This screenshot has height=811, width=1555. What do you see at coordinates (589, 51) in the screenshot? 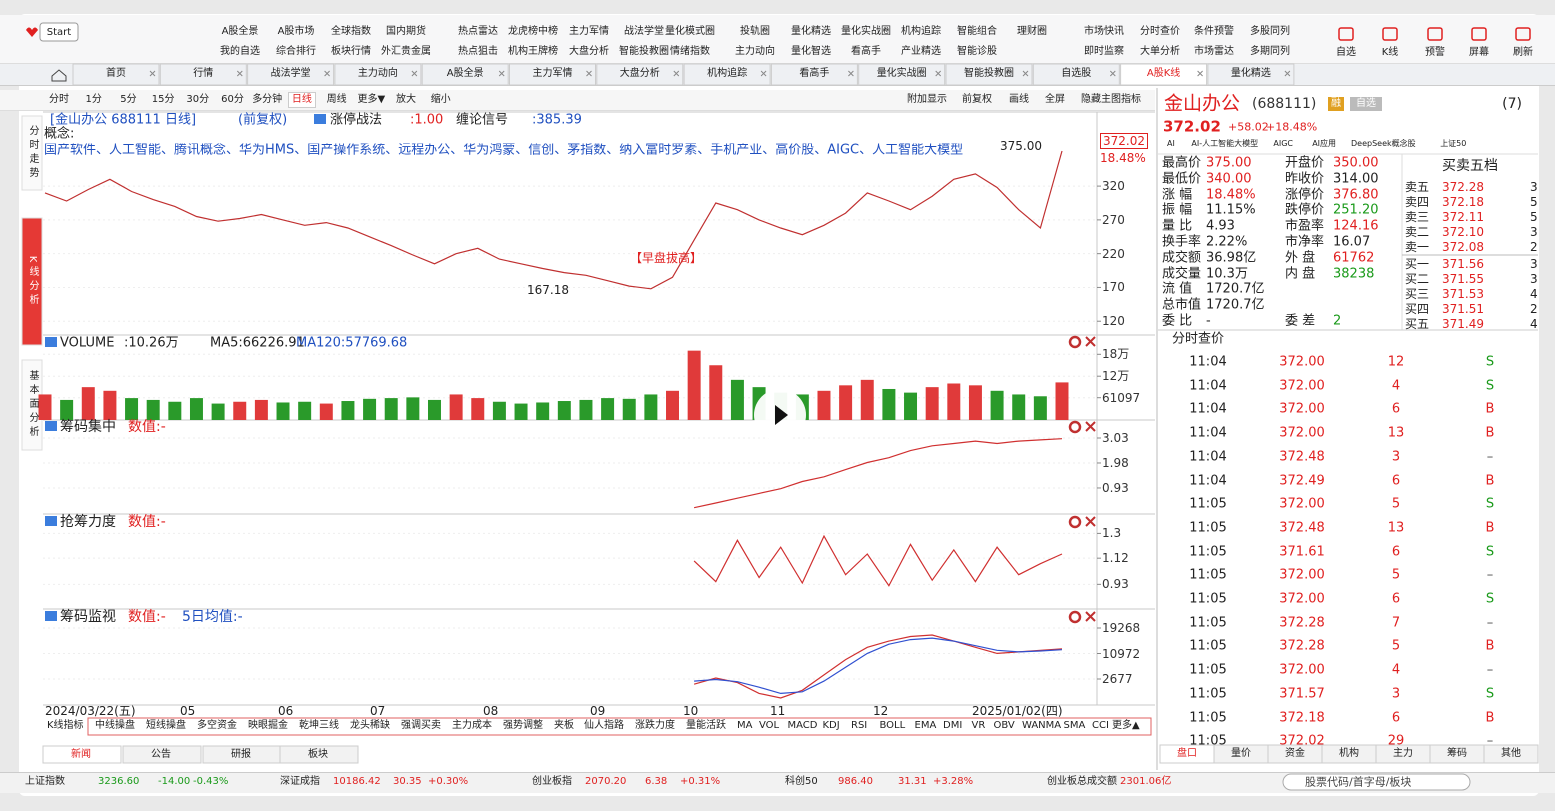
I see `menu-item: 大盘分析` at bounding box center [589, 51].